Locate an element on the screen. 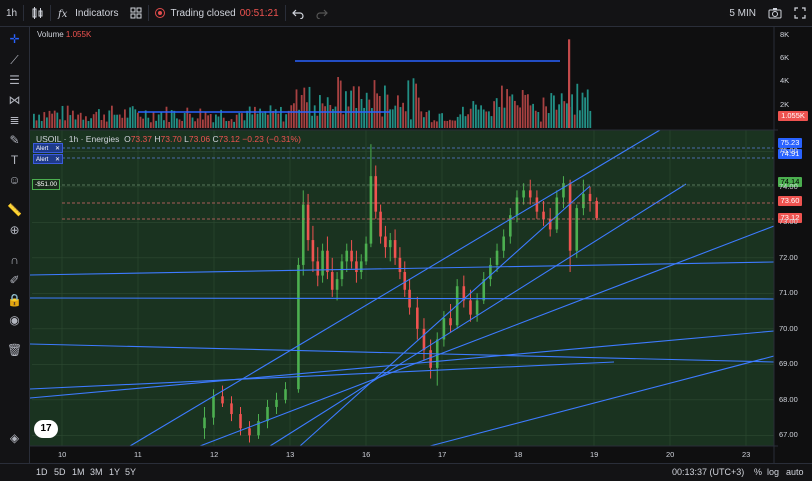  horizontal-lines-icon: ☰ is located at coordinates (14, 80).